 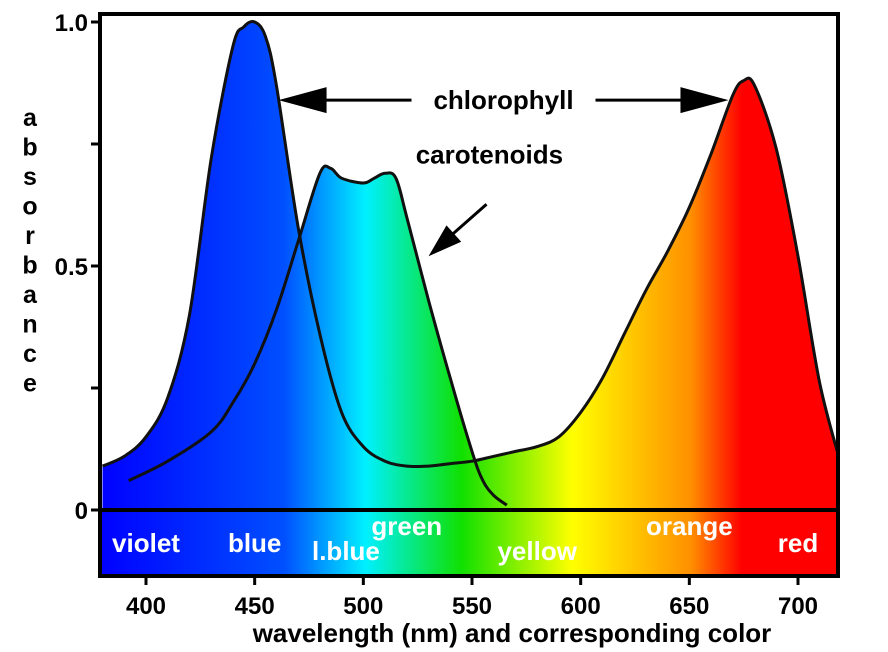 What do you see at coordinates (798, 606) in the screenshot?
I see `x-tick-label: 700` at bounding box center [798, 606].